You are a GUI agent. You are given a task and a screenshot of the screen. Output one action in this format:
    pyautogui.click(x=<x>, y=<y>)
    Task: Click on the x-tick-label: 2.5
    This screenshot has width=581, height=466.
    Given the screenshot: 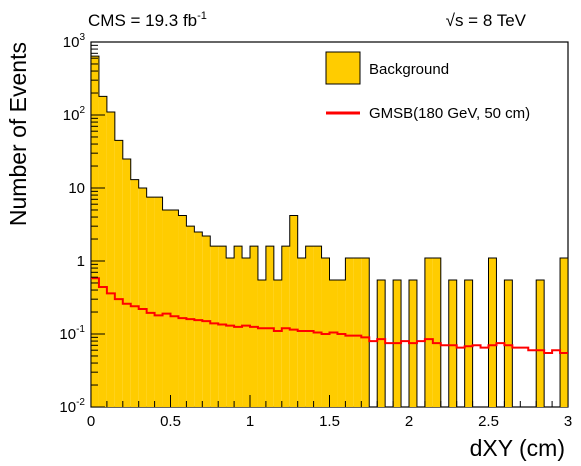 What is the action you would take?
    pyautogui.click(x=488, y=421)
    